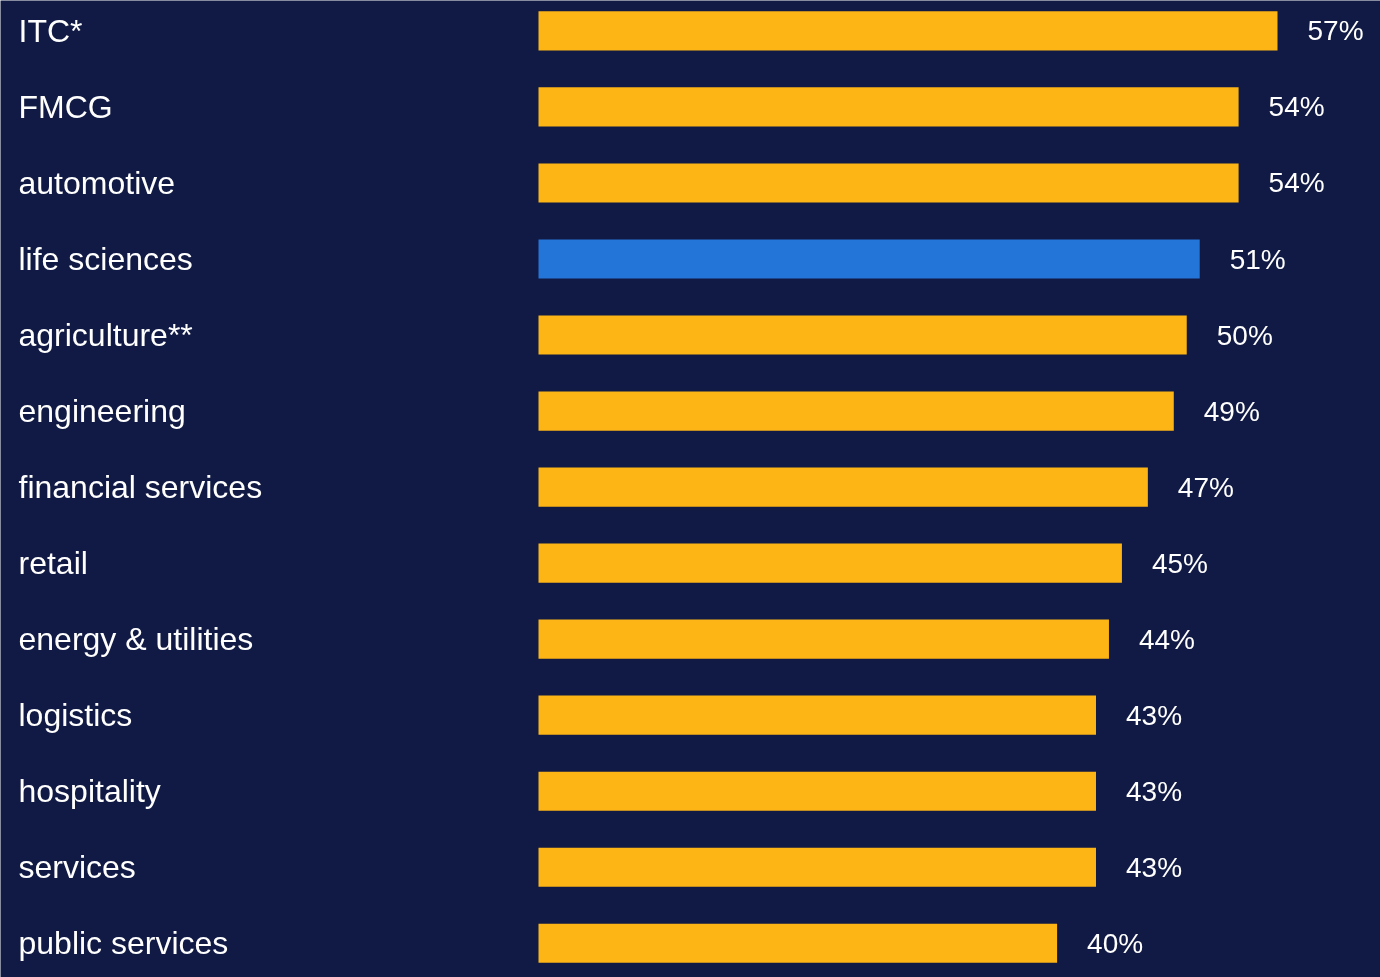 The width and height of the screenshot is (1380, 977). What do you see at coordinates (1179, 563) in the screenshot?
I see `data-label: 45%` at bounding box center [1179, 563].